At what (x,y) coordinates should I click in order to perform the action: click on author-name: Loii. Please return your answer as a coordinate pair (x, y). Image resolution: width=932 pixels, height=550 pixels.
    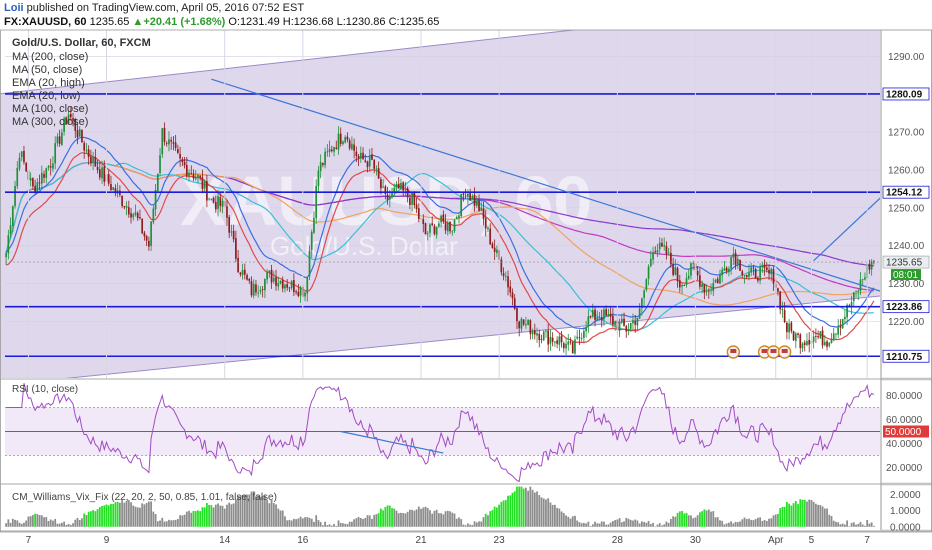
    Looking at the image, I should click on (14, 8).